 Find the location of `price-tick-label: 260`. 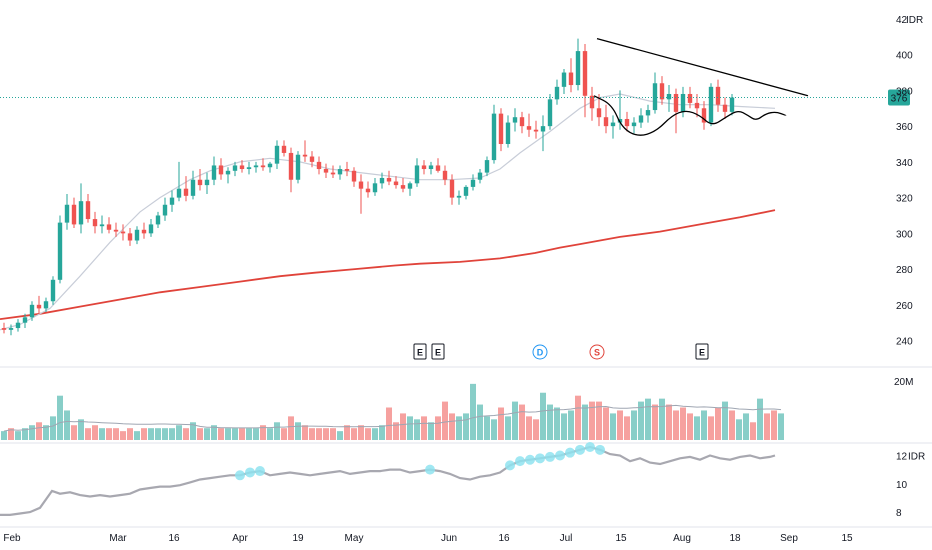

price-tick-label: 260 is located at coordinates (904, 306).